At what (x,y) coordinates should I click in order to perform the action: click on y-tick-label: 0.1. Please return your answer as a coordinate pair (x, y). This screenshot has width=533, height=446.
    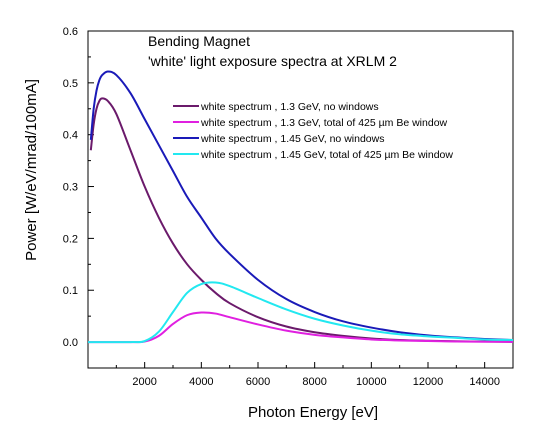
    Looking at the image, I should click on (70, 291).